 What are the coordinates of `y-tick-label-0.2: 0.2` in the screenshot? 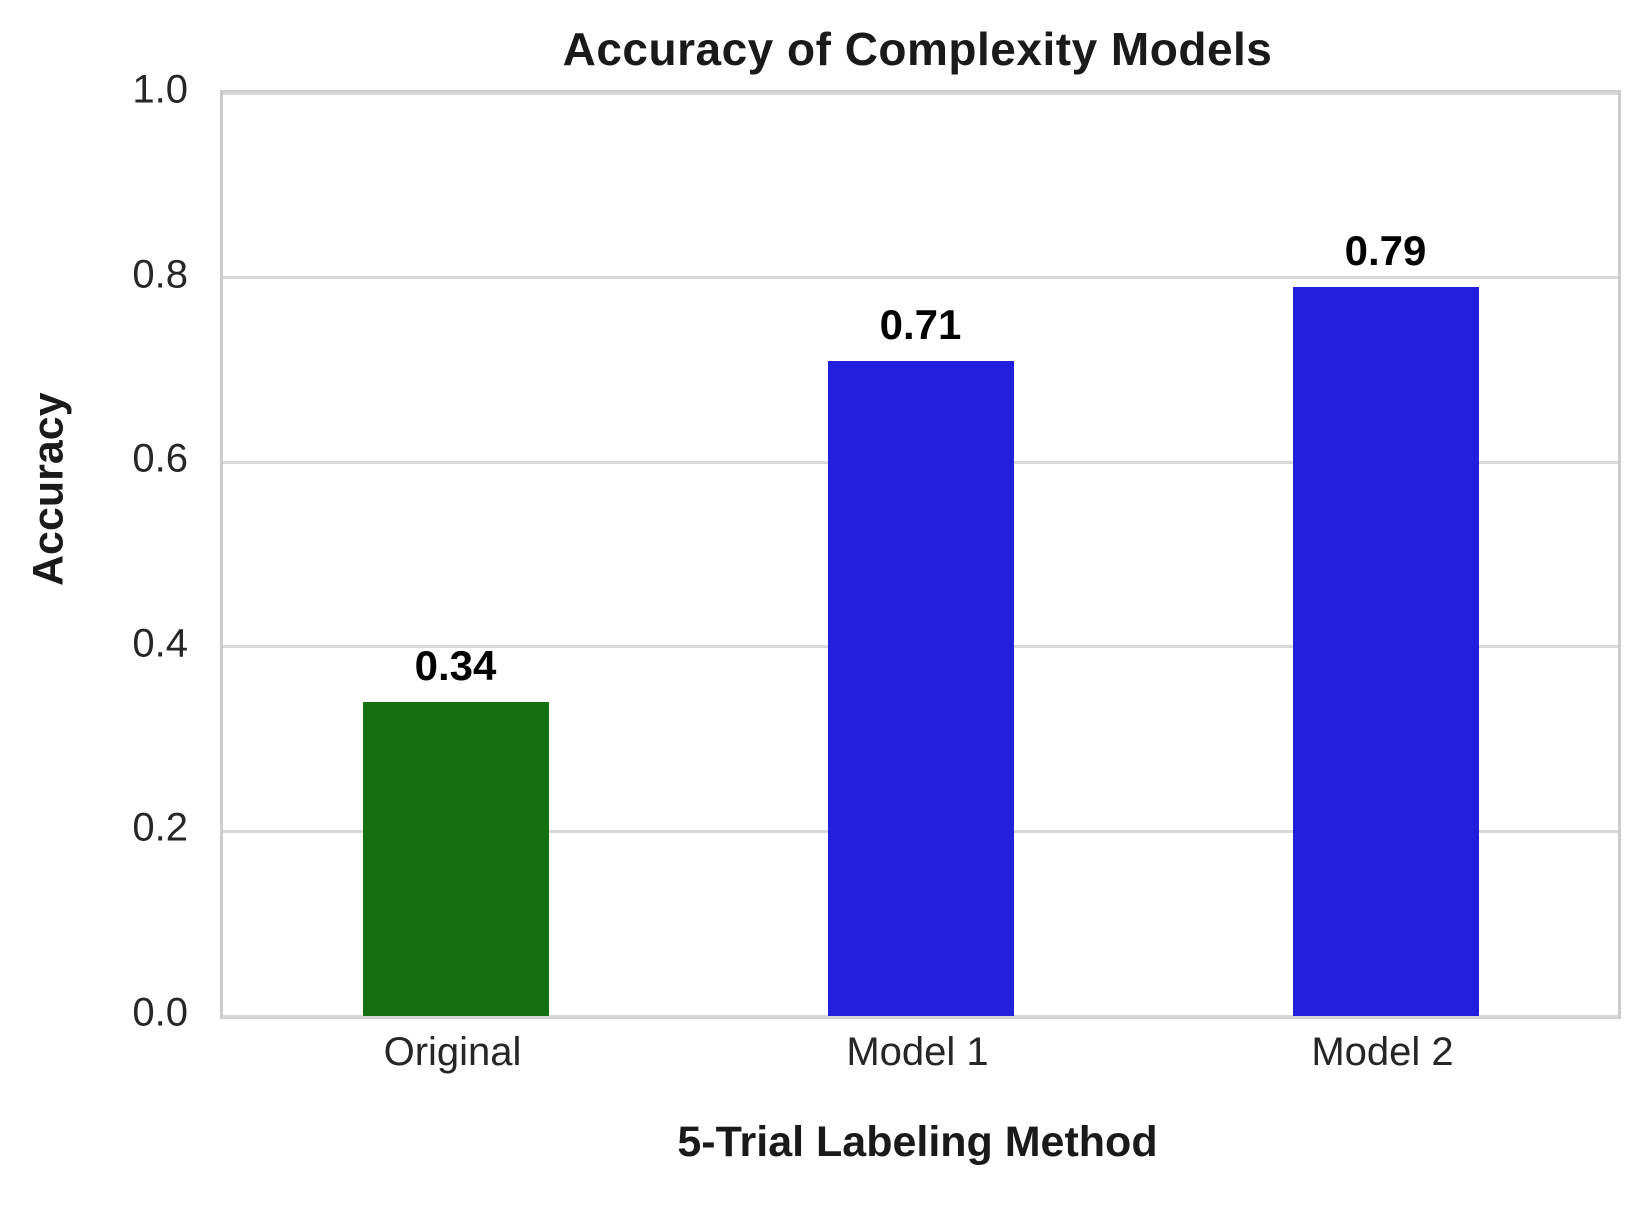 It's located at (160, 827).